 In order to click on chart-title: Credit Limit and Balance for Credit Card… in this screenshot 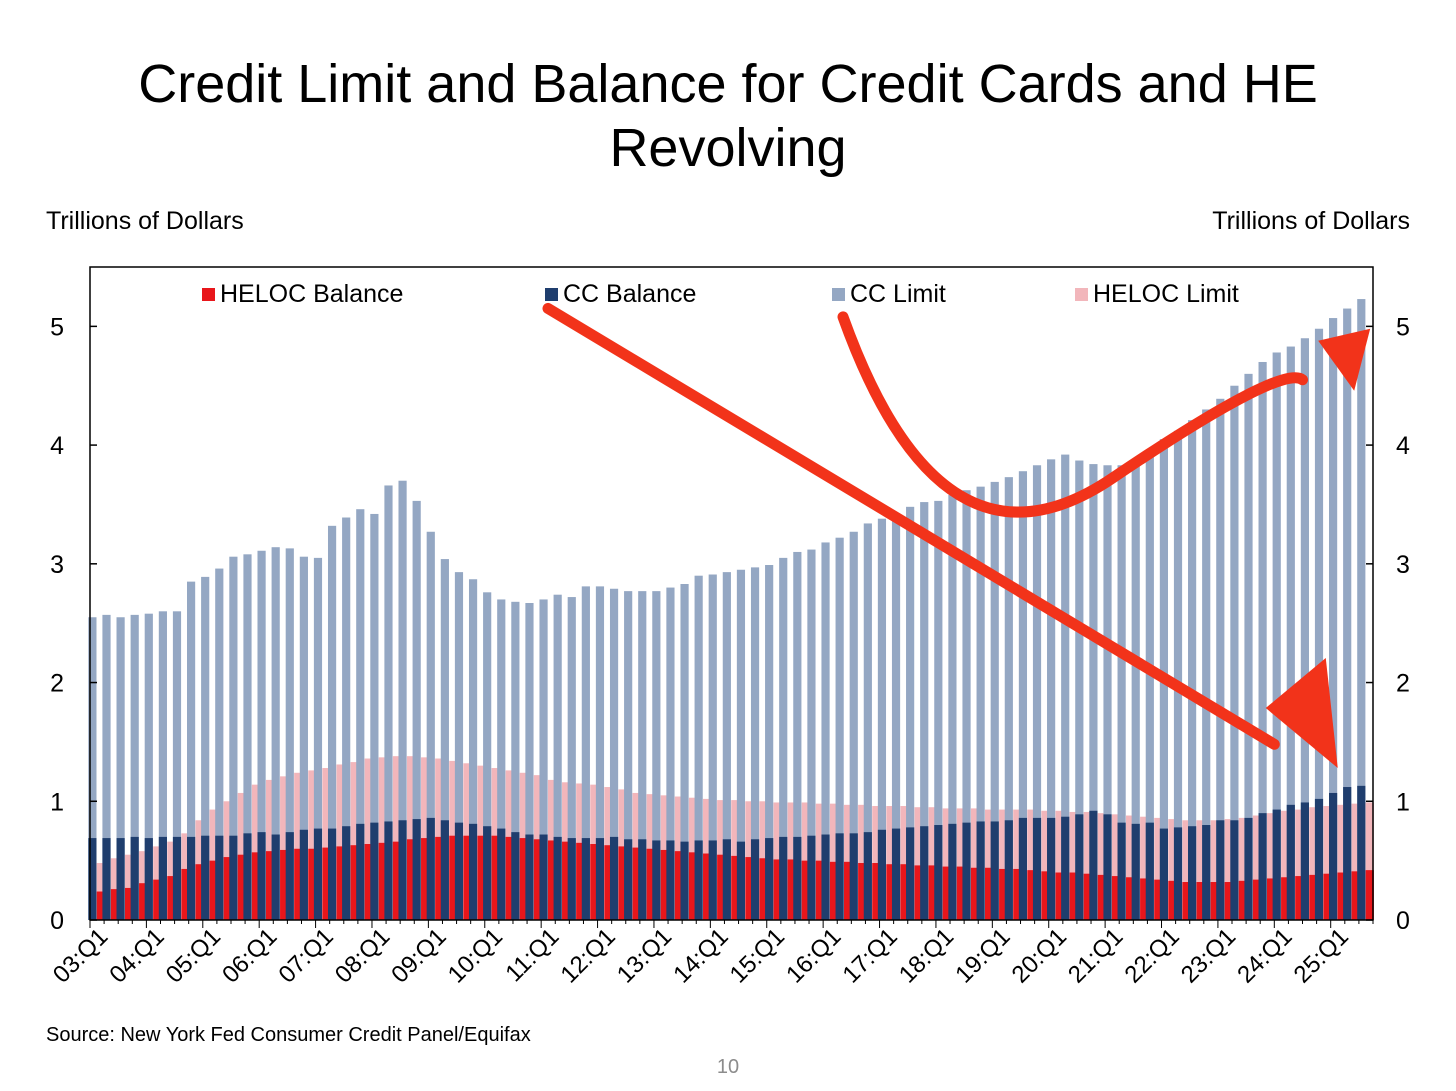, I will do `click(728, 116)`.